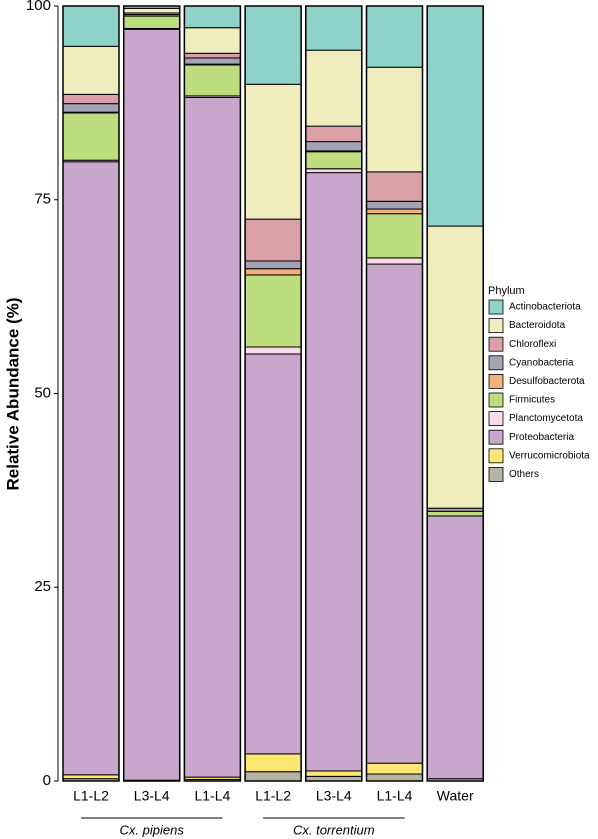 This screenshot has height=839, width=598. What do you see at coordinates (541, 362) in the screenshot?
I see `legend-label: Cyanobacteria` at bounding box center [541, 362].